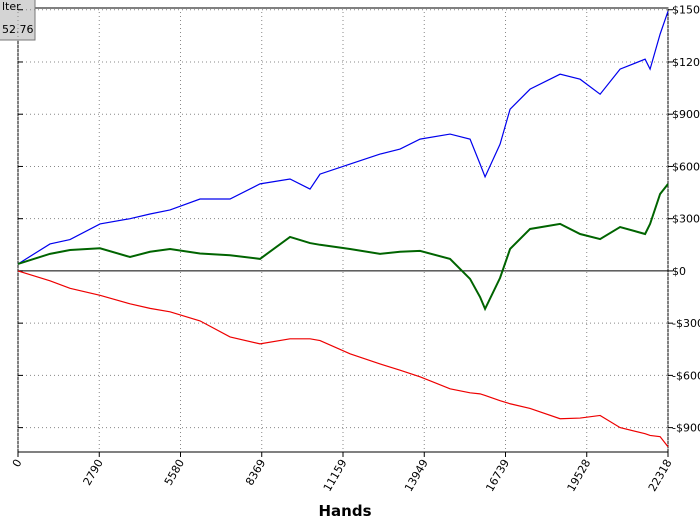 The height and width of the screenshot is (525, 700). Describe the element at coordinates (579, 475) in the screenshot. I see `x-tick-label: 19528` at that location.